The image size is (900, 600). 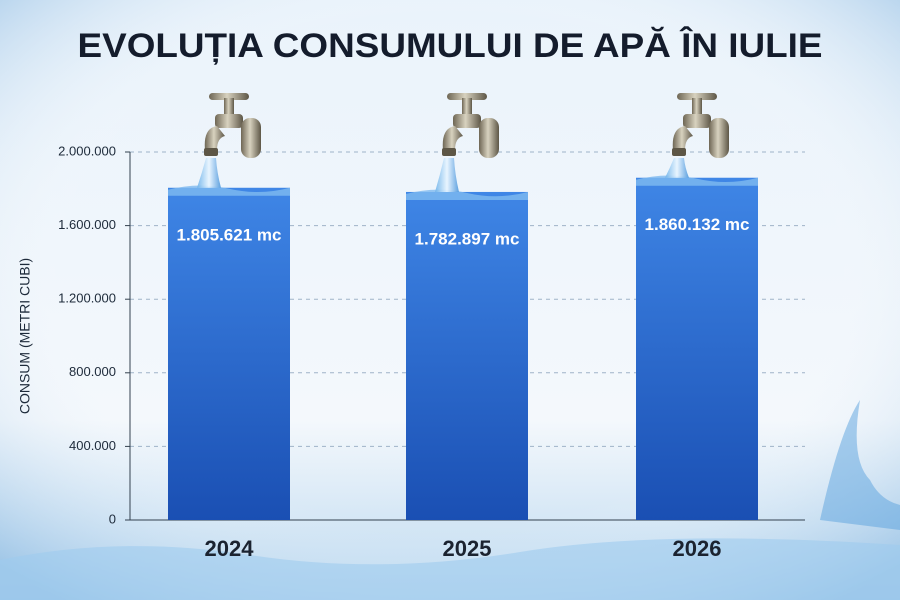 I want to click on water-surface, so click(x=450, y=569).